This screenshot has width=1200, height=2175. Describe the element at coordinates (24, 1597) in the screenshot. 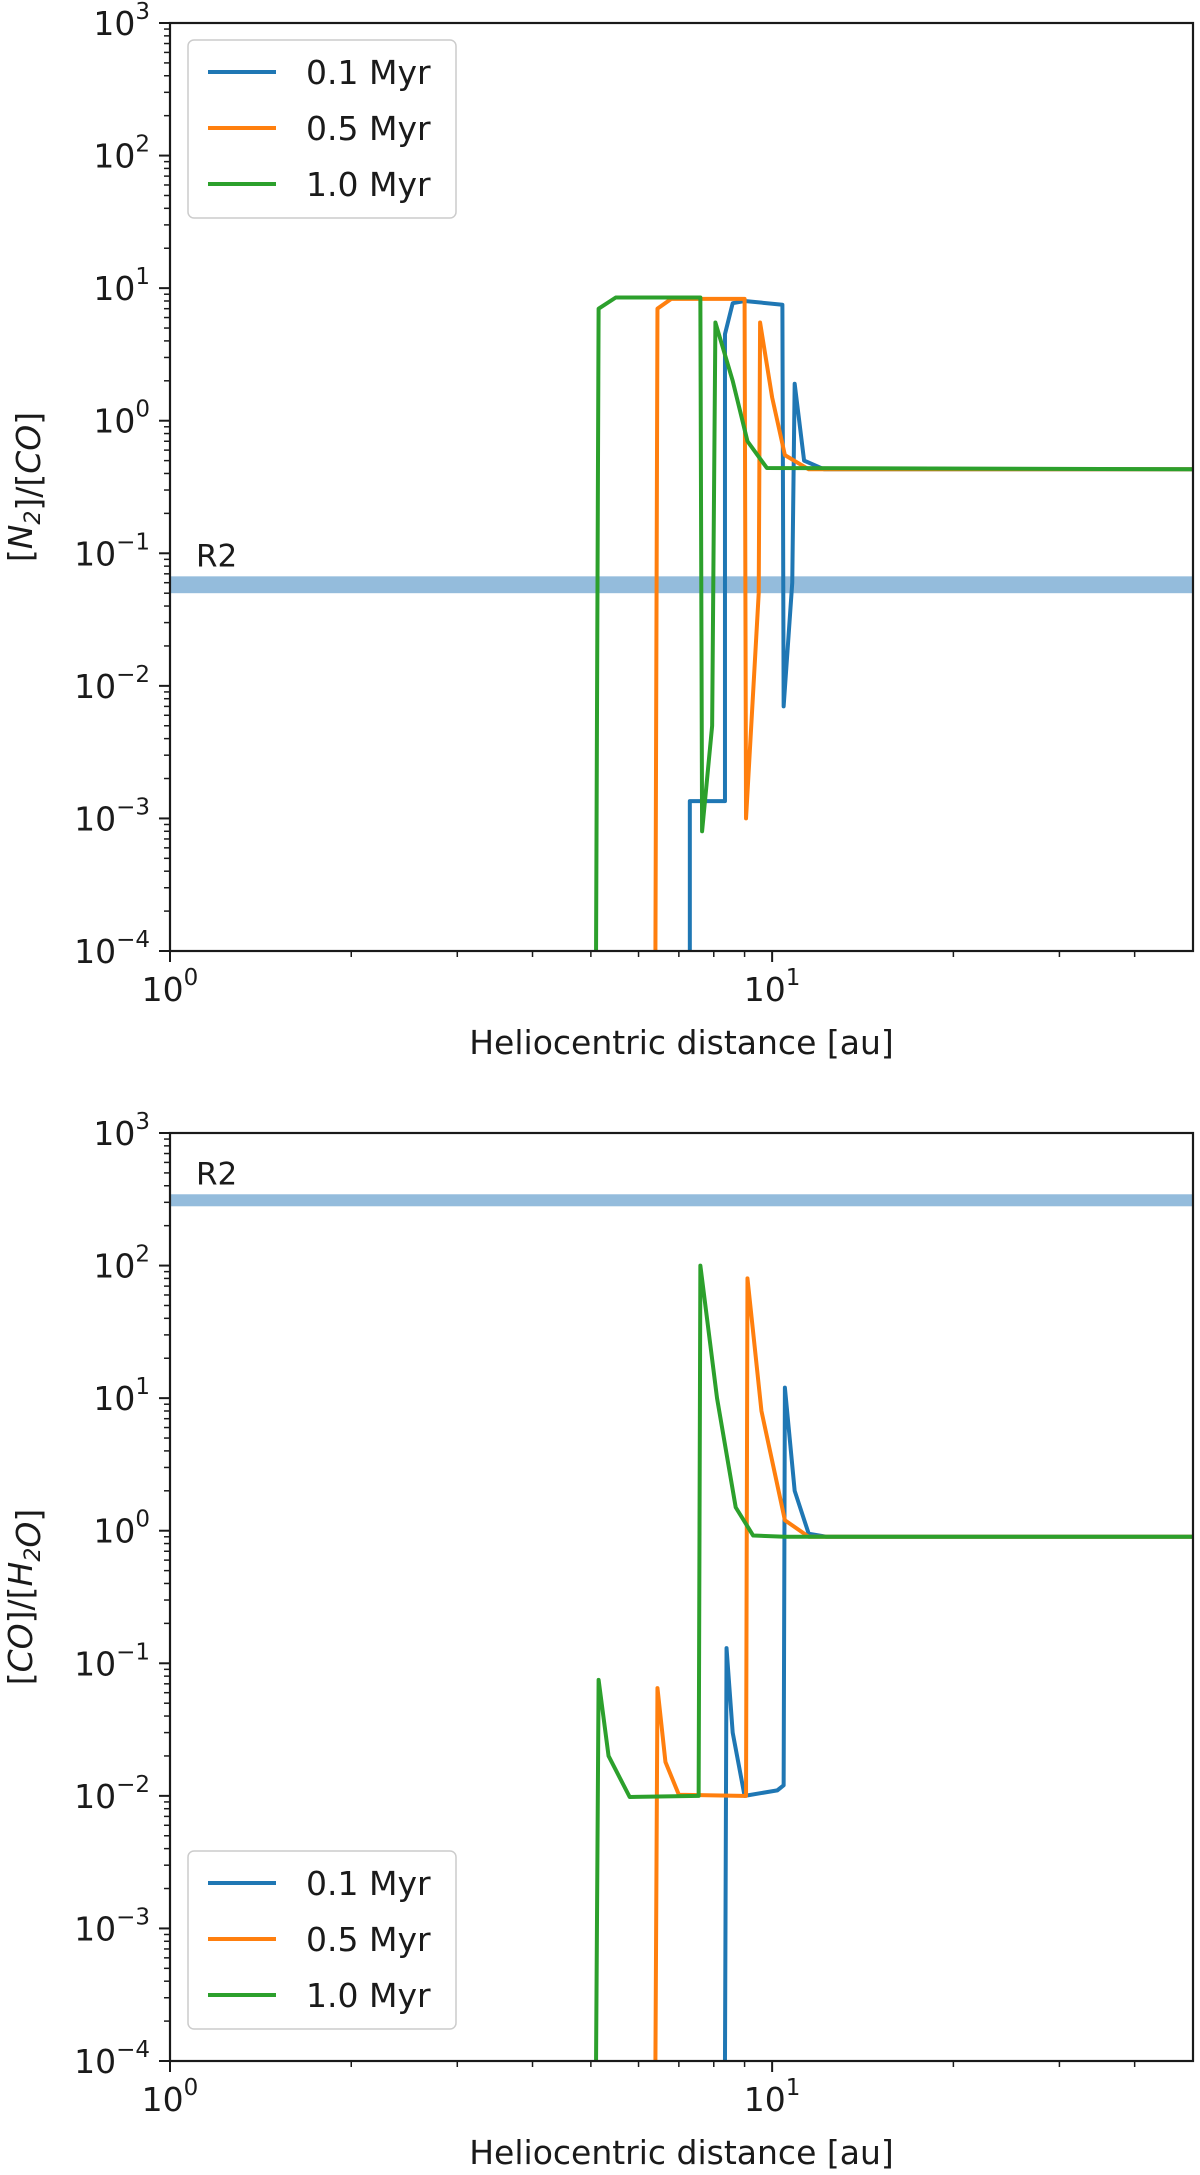

I see `y-axis-label: [CO]/[H2O]` at that location.